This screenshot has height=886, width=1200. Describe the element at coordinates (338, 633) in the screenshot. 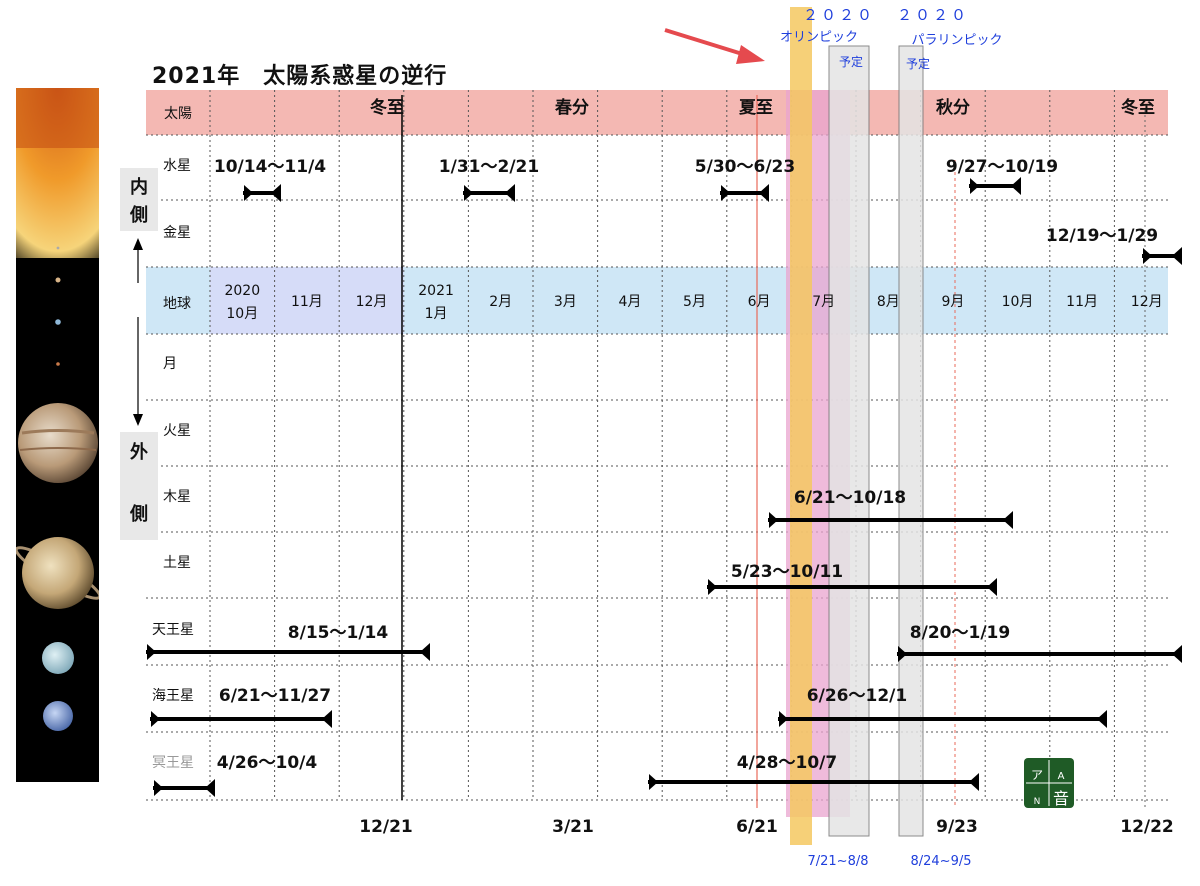

I see `retrograde-label: 8/15〜1/14` at that location.